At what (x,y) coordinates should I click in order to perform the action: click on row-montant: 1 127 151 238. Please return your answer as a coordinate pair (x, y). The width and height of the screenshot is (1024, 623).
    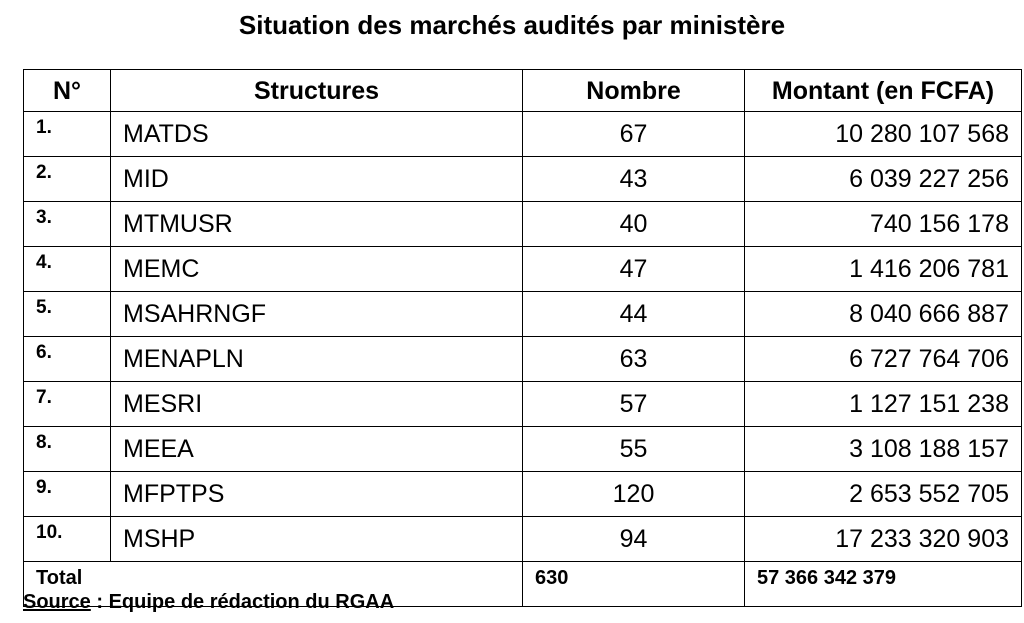
    Looking at the image, I should click on (883, 404).